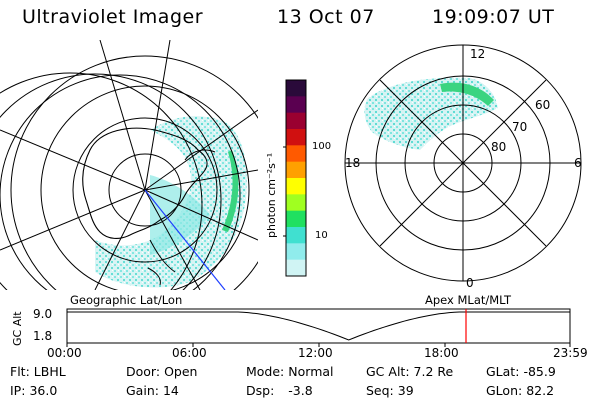  Describe the element at coordinates (520, 127) in the screenshot. I see `mlat-label-70: 70` at that location.